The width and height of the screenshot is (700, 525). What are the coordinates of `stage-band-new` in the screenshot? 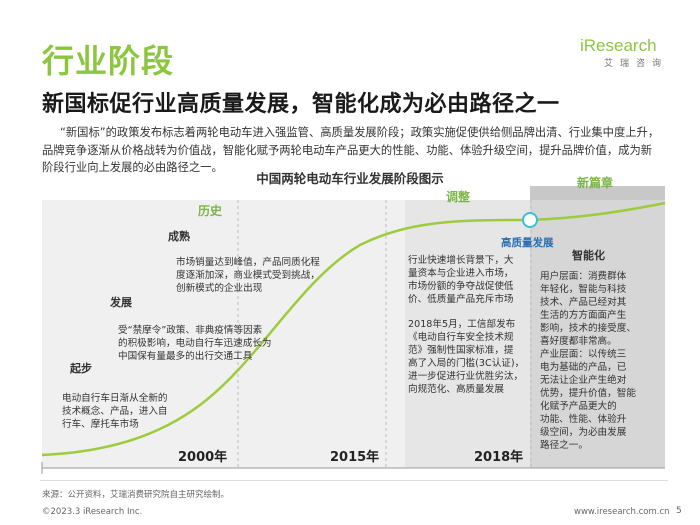 It's located at (597, 334).